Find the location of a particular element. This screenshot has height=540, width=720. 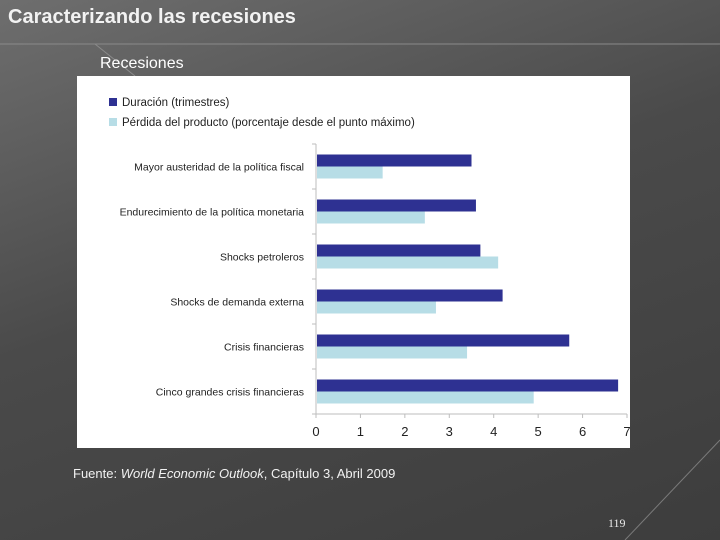

x-tick-label: 2 is located at coordinates (404, 431).